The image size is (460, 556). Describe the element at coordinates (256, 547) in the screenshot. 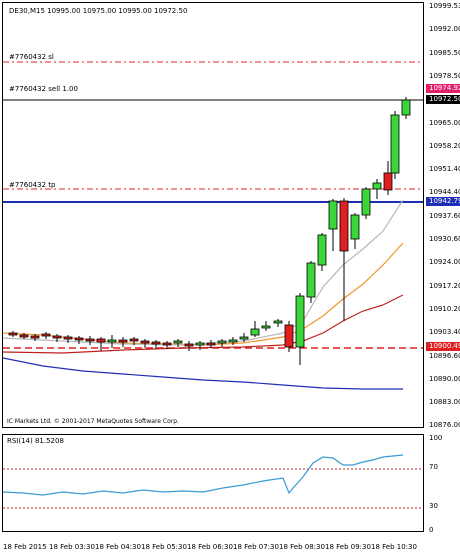

I see `time-axis-label: 18 Feb 07:30` at that location.